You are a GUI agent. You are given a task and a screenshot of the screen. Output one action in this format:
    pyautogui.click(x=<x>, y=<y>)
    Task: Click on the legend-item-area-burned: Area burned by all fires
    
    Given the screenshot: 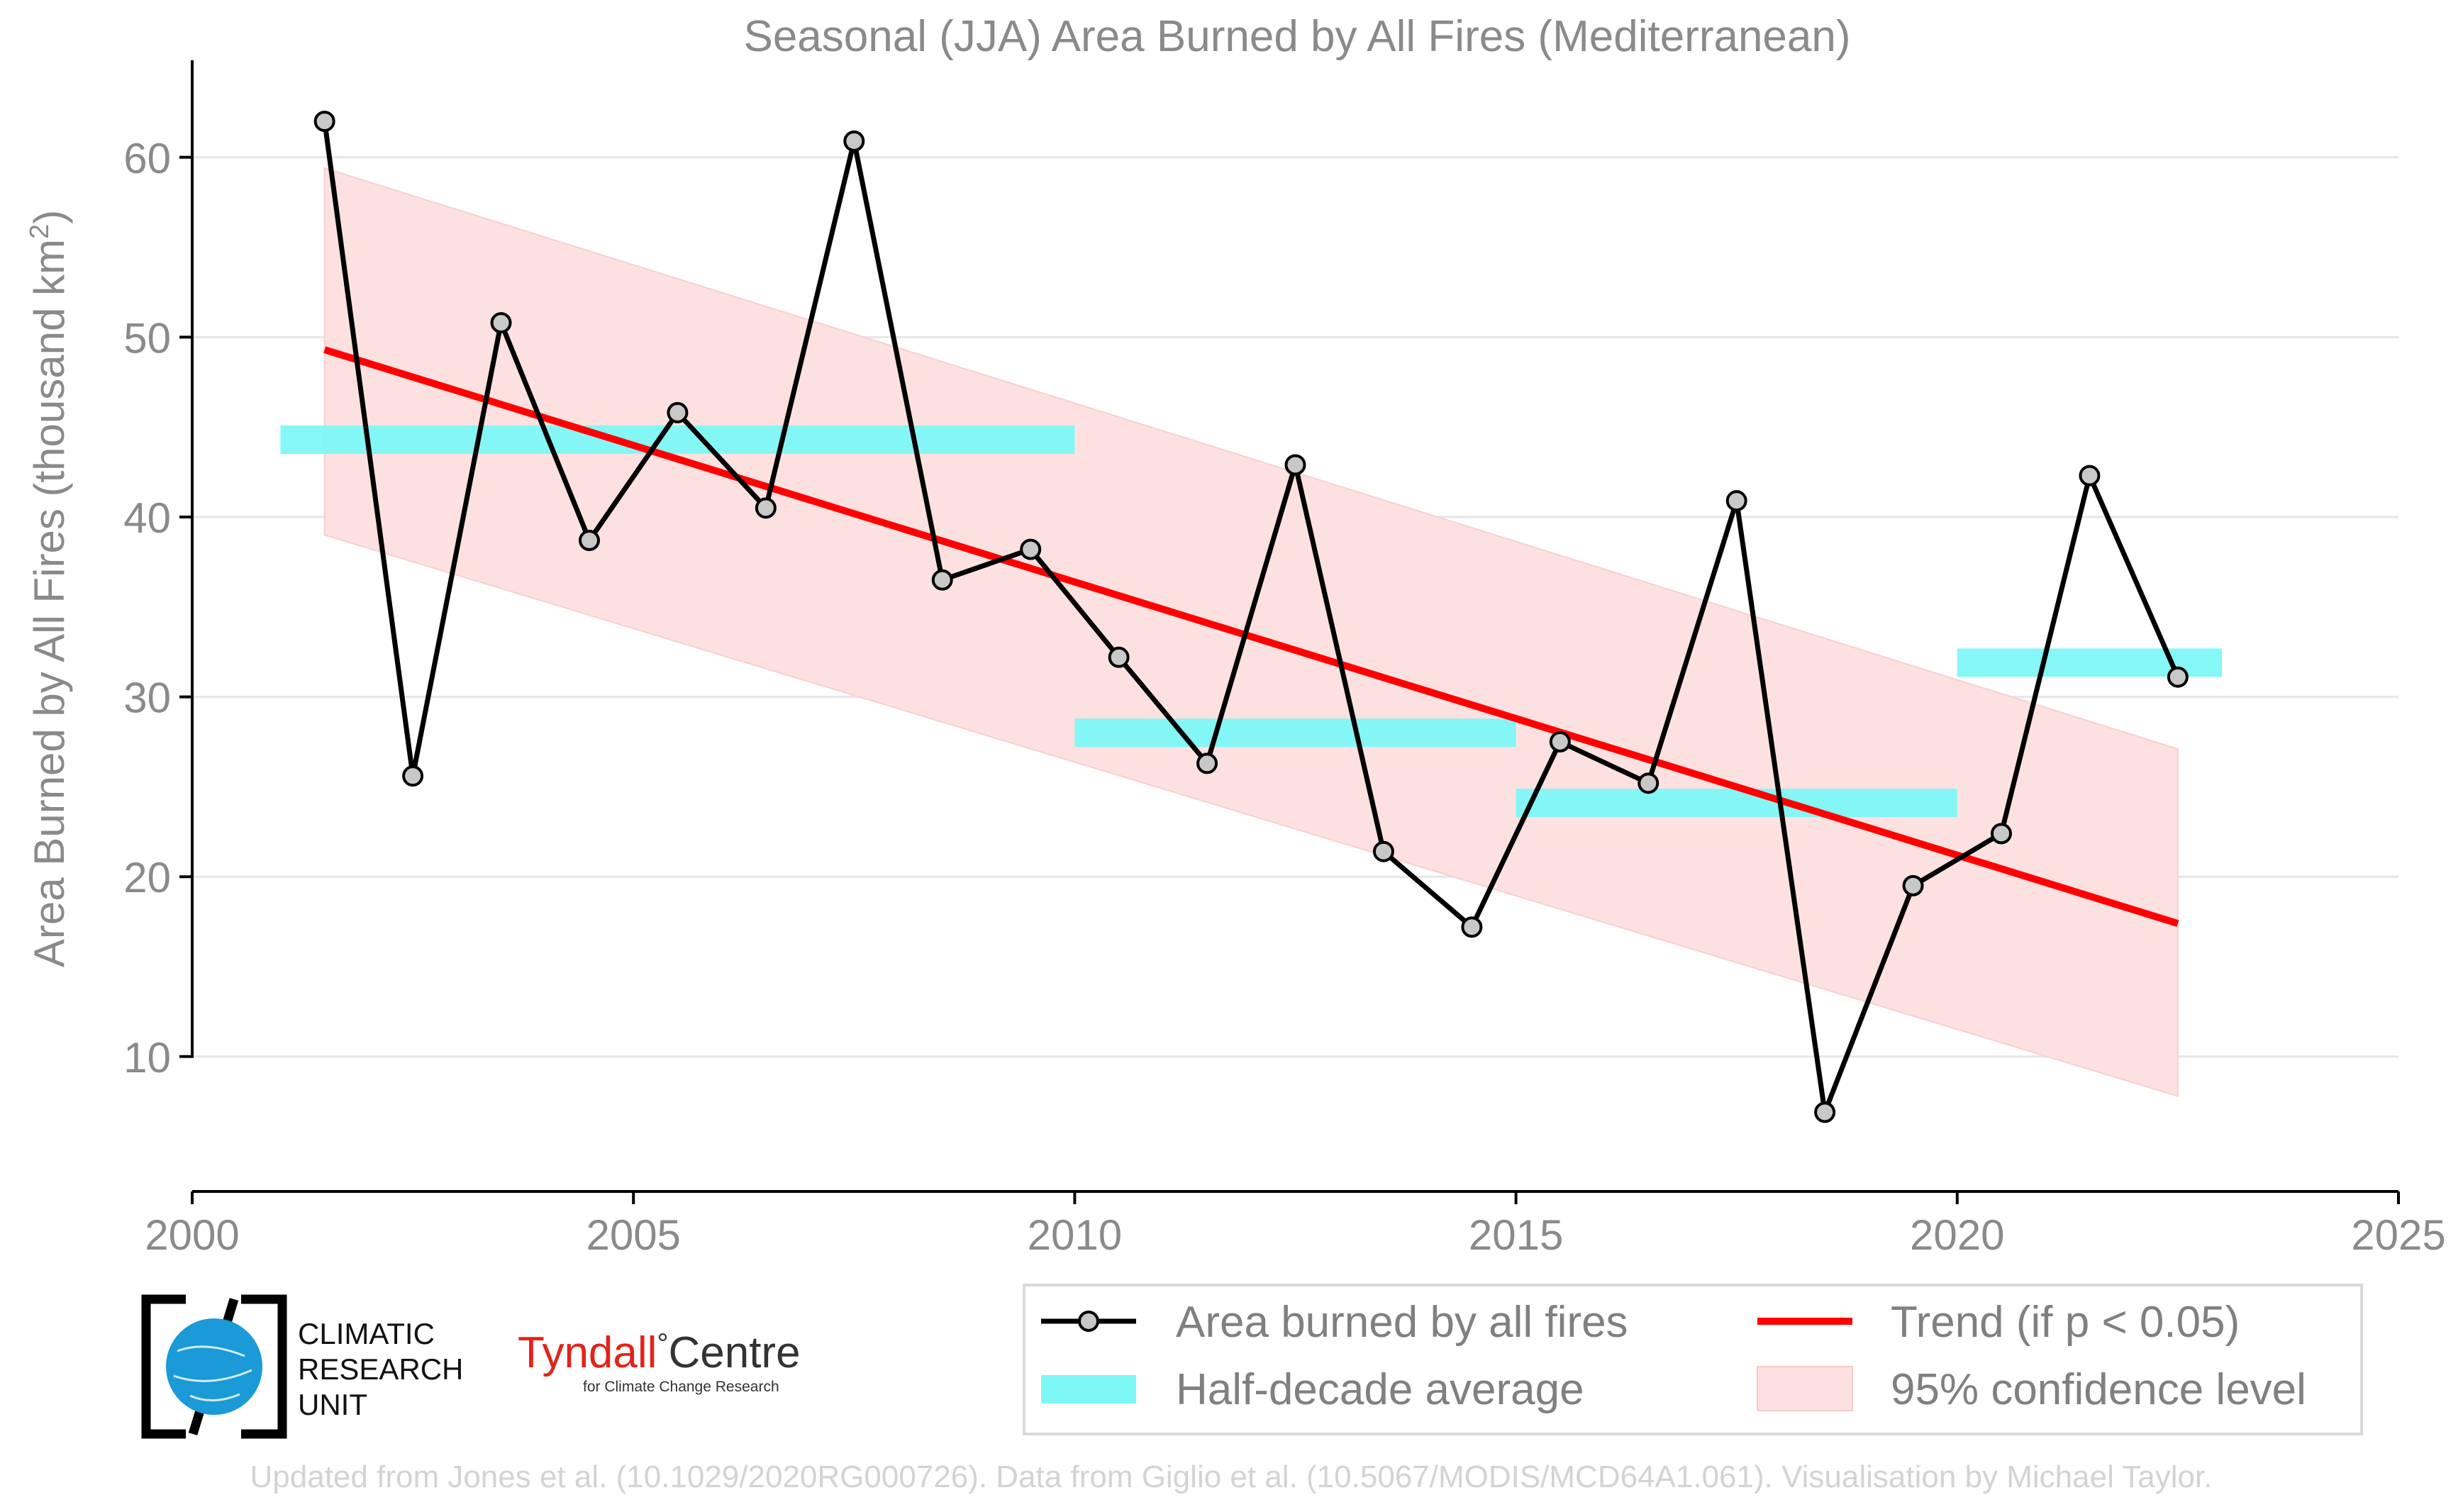 What is the action you would take?
    pyautogui.click(x=1334, y=1322)
    